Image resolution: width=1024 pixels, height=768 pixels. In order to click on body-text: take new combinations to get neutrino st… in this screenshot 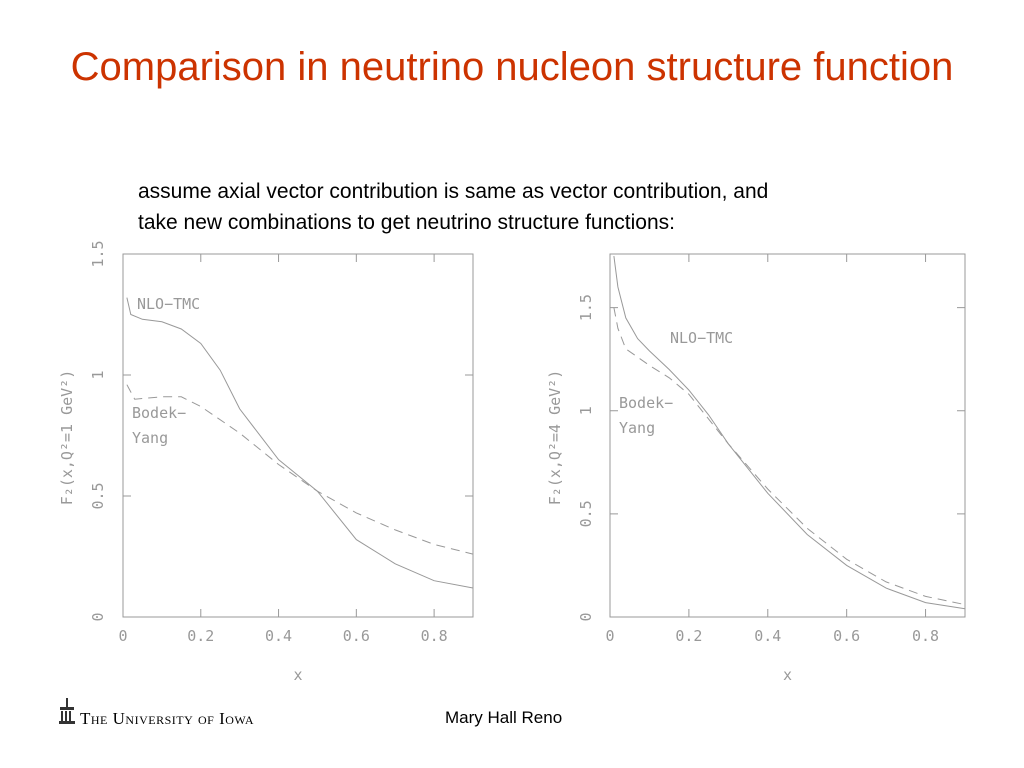, I will do `click(406, 222)`.